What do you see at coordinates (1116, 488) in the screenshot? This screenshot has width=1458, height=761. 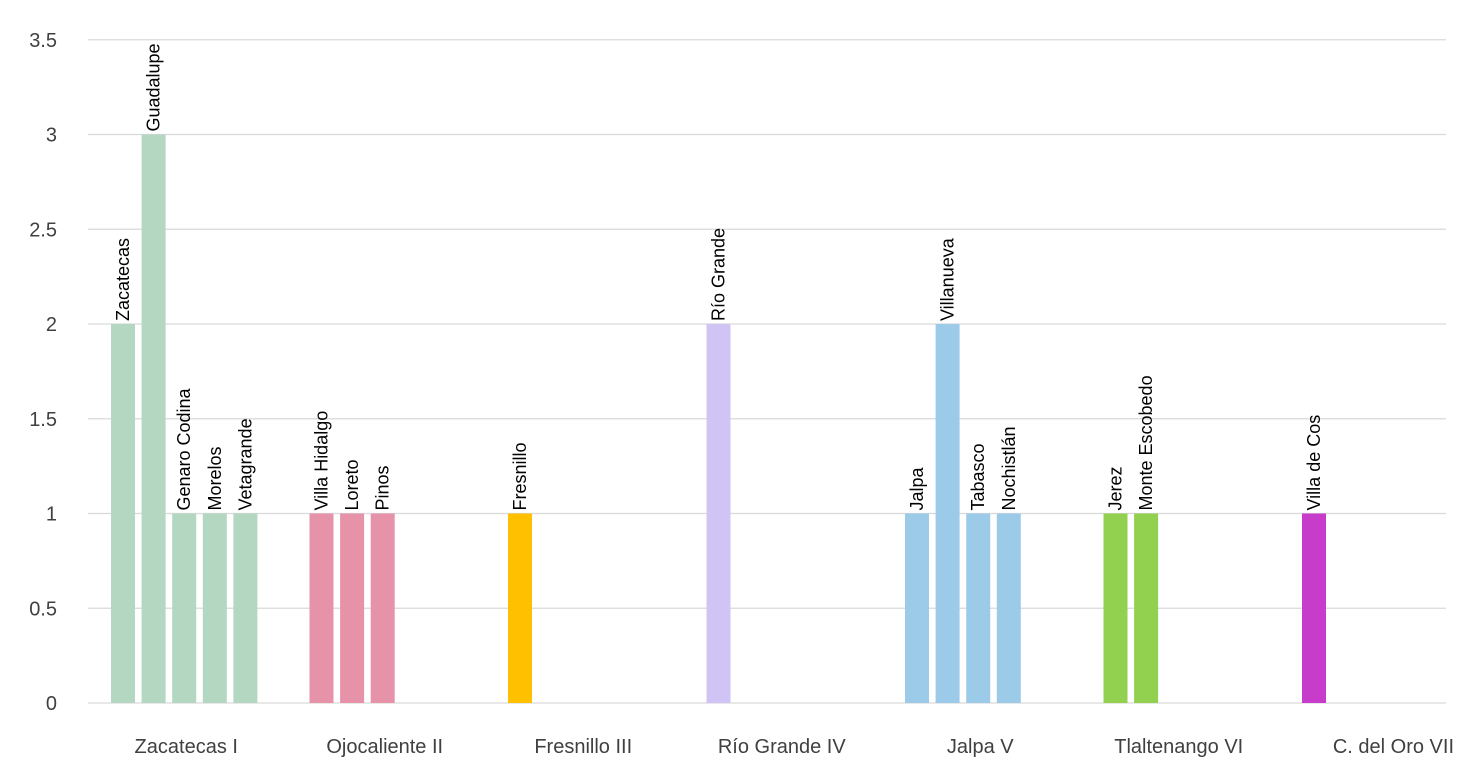 I see `bar-label: Jerez` at bounding box center [1116, 488].